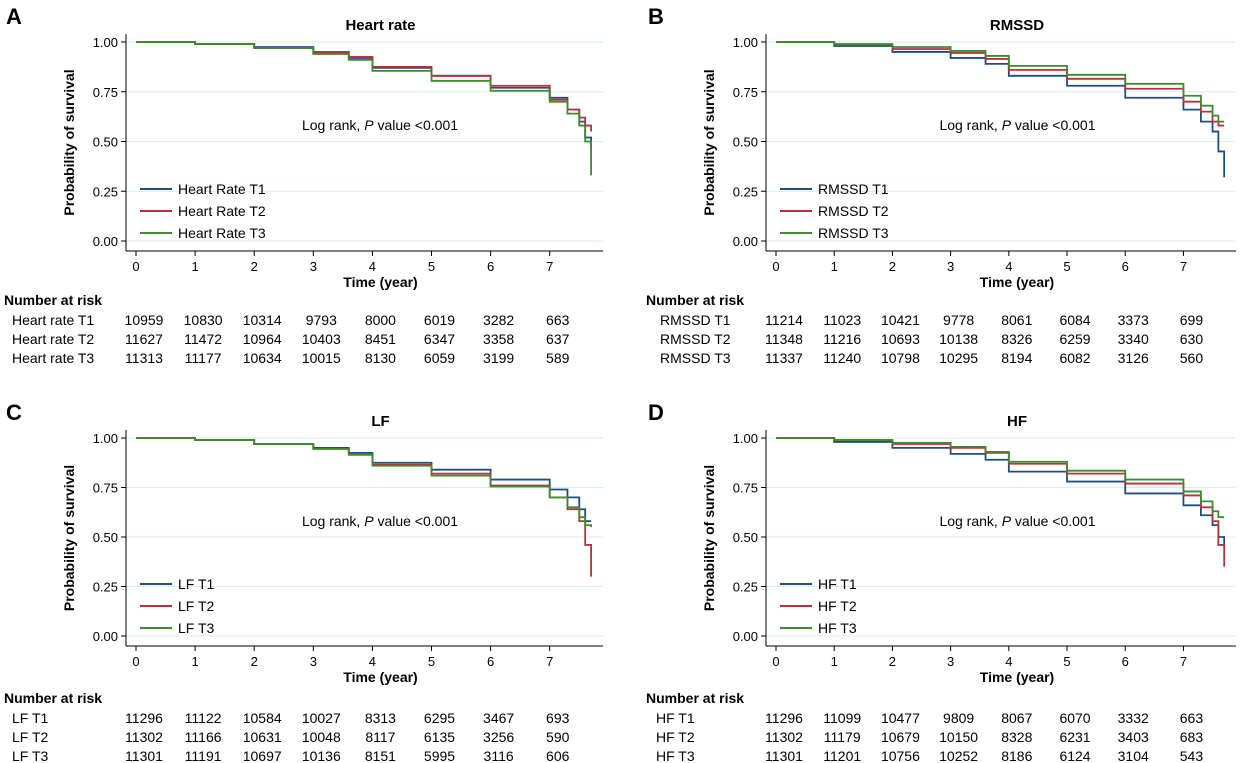  What do you see at coordinates (837, 584) in the screenshot?
I see `legend-label: HF T1` at bounding box center [837, 584].